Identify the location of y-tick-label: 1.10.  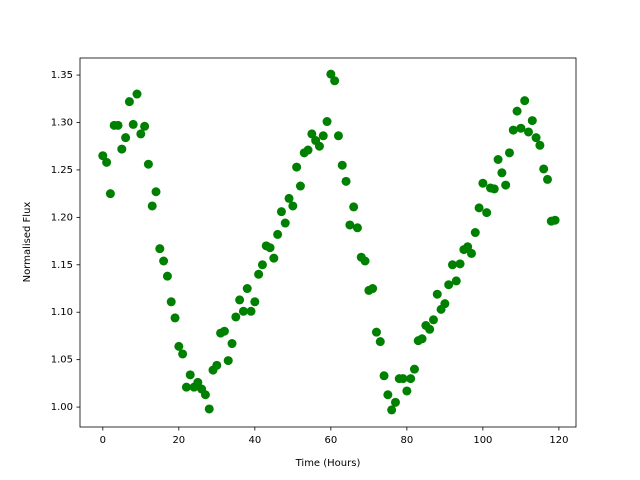
(62, 312).